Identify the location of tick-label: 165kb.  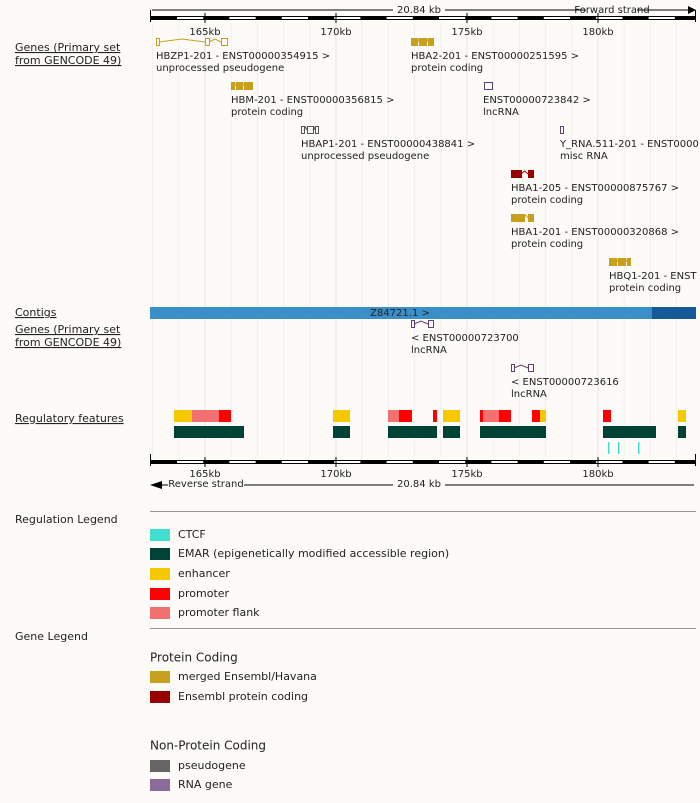
(204, 32).